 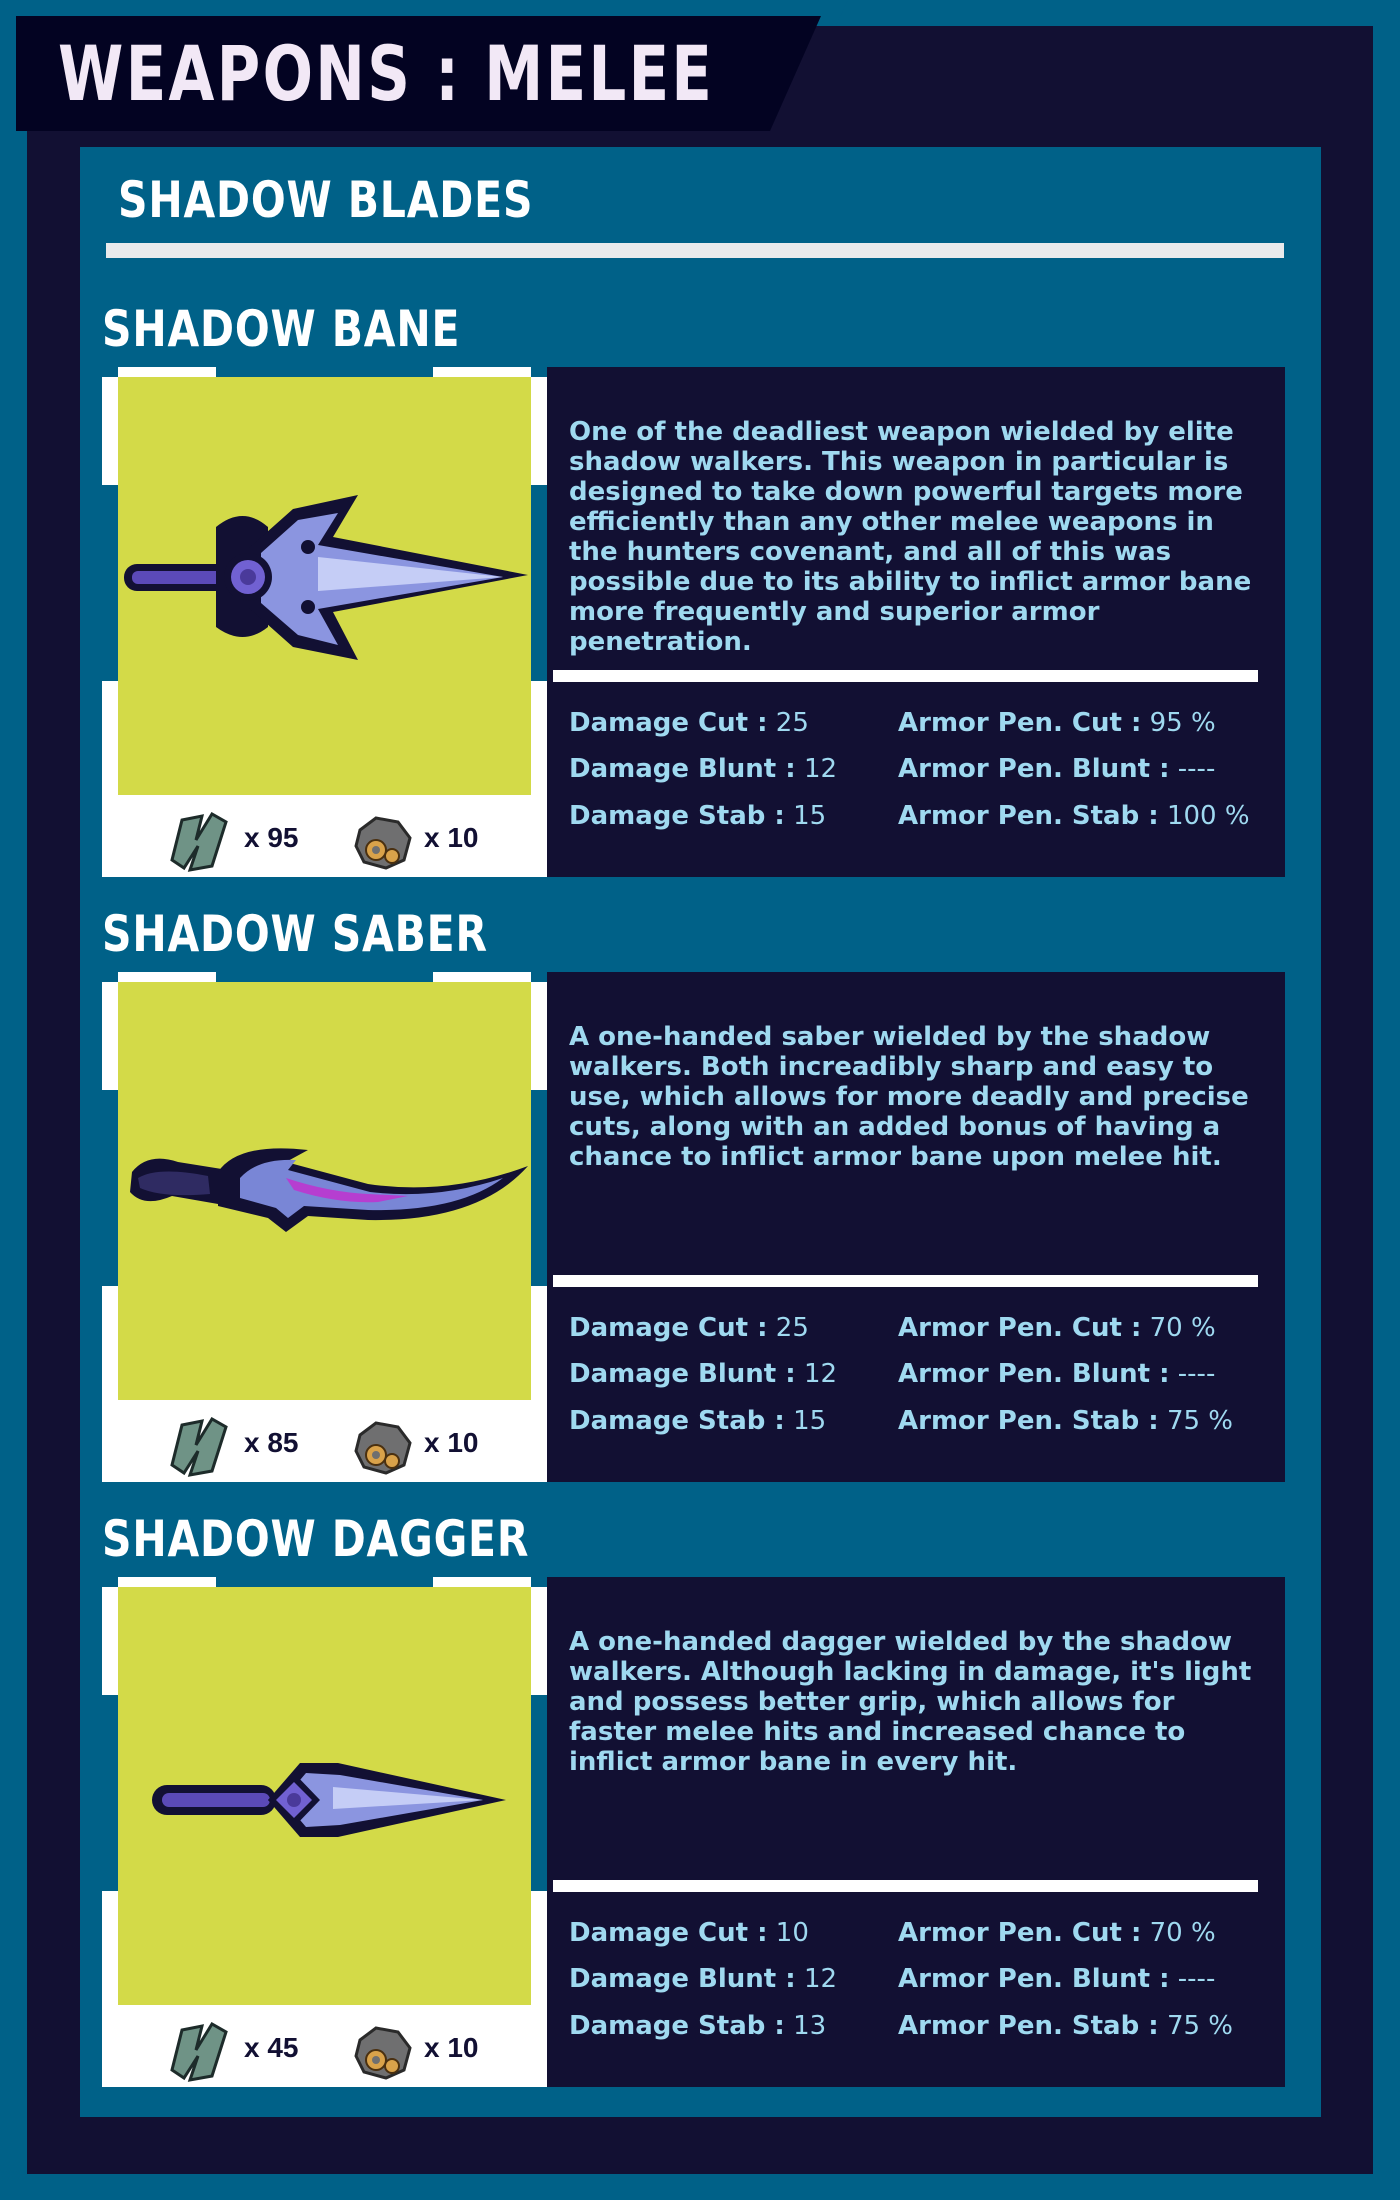 I want to click on stat-damage-cut: Damage Cut : 10, so click(x=689, y=1933).